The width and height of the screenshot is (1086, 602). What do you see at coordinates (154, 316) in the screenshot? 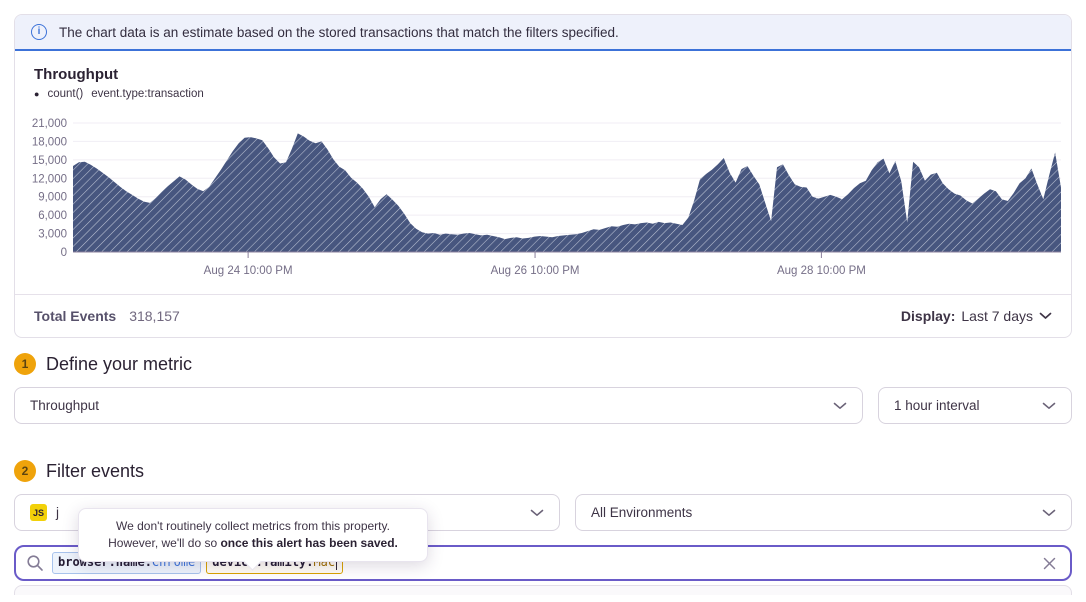
I see `total-events-value: 318,157` at bounding box center [154, 316].